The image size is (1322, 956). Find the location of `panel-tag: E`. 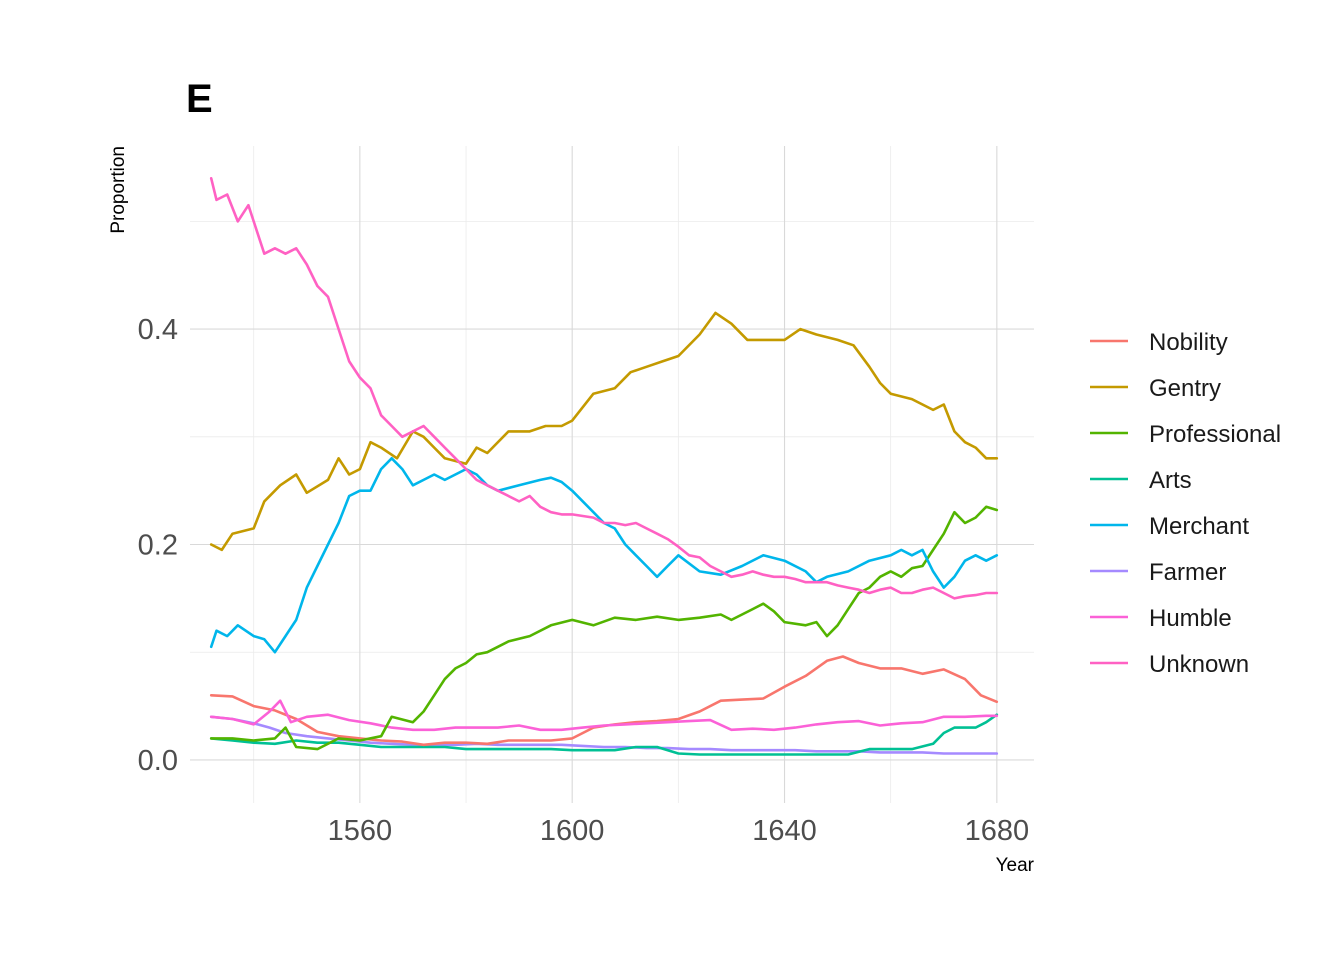

panel-tag: E is located at coordinates (199, 99).